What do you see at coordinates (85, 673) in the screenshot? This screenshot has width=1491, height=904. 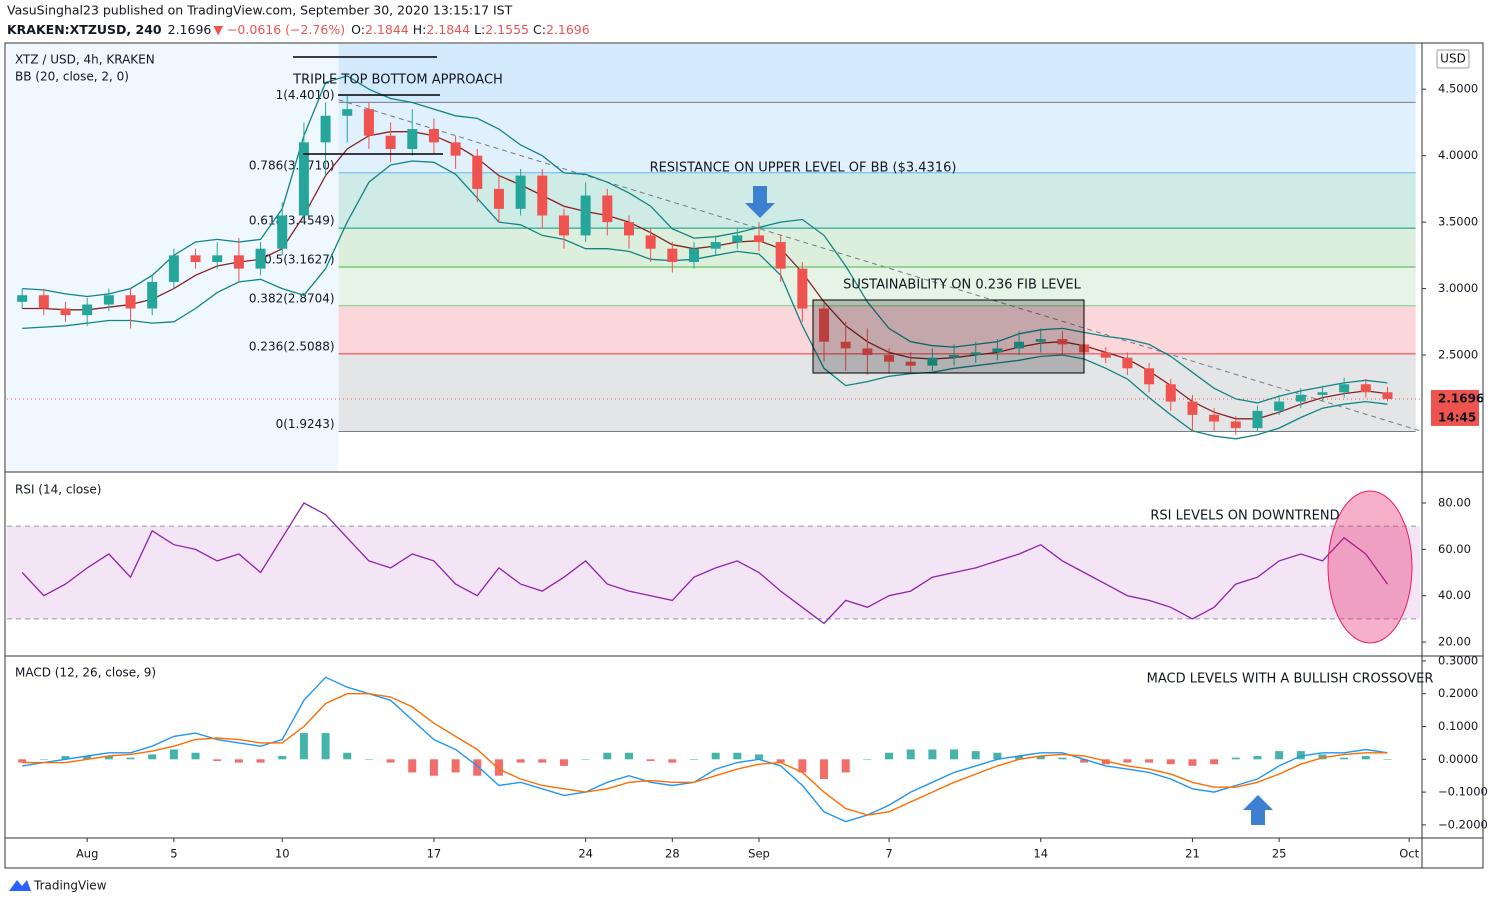 I see `pane-title: MACD (12, 26, close, 9)` at bounding box center [85, 673].